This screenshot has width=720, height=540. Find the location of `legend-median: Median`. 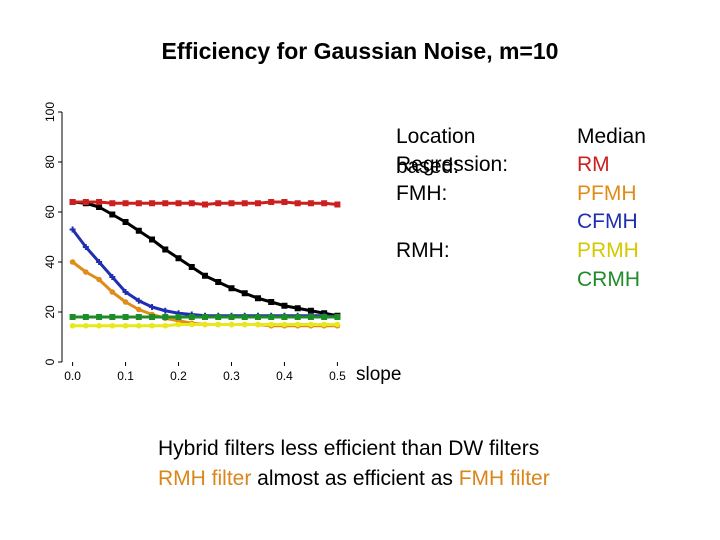

legend-median: Median is located at coordinates (611, 136).